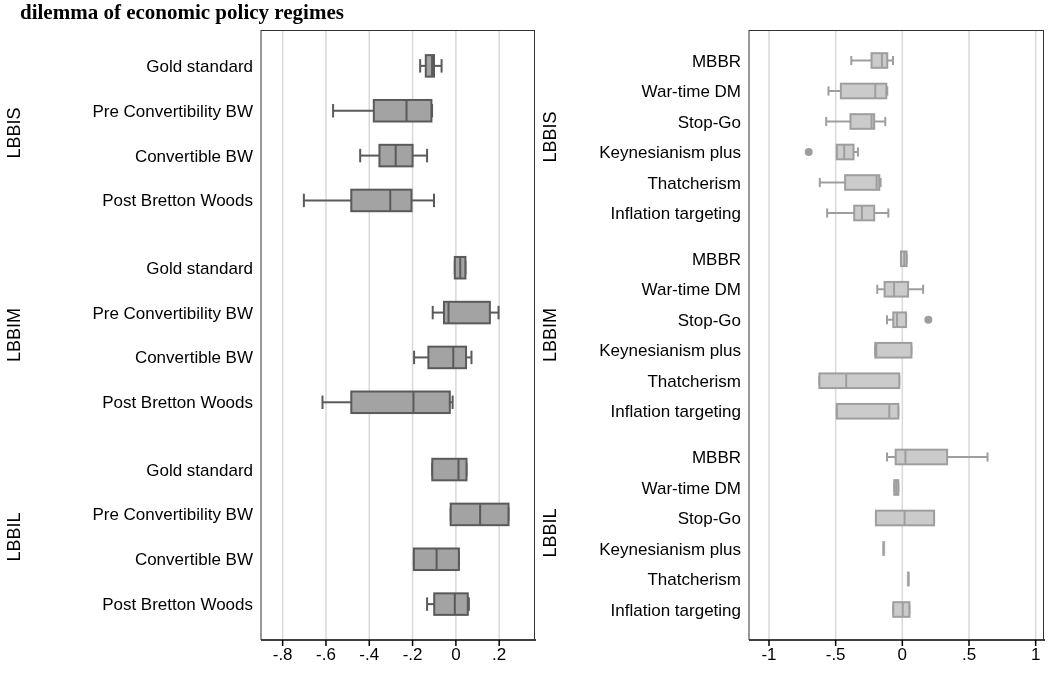 Image resolution: width=1051 pixels, height=680 pixels. Describe the element at coordinates (969, 655) in the screenshot. I see `x-tick-label: .5` at that location.